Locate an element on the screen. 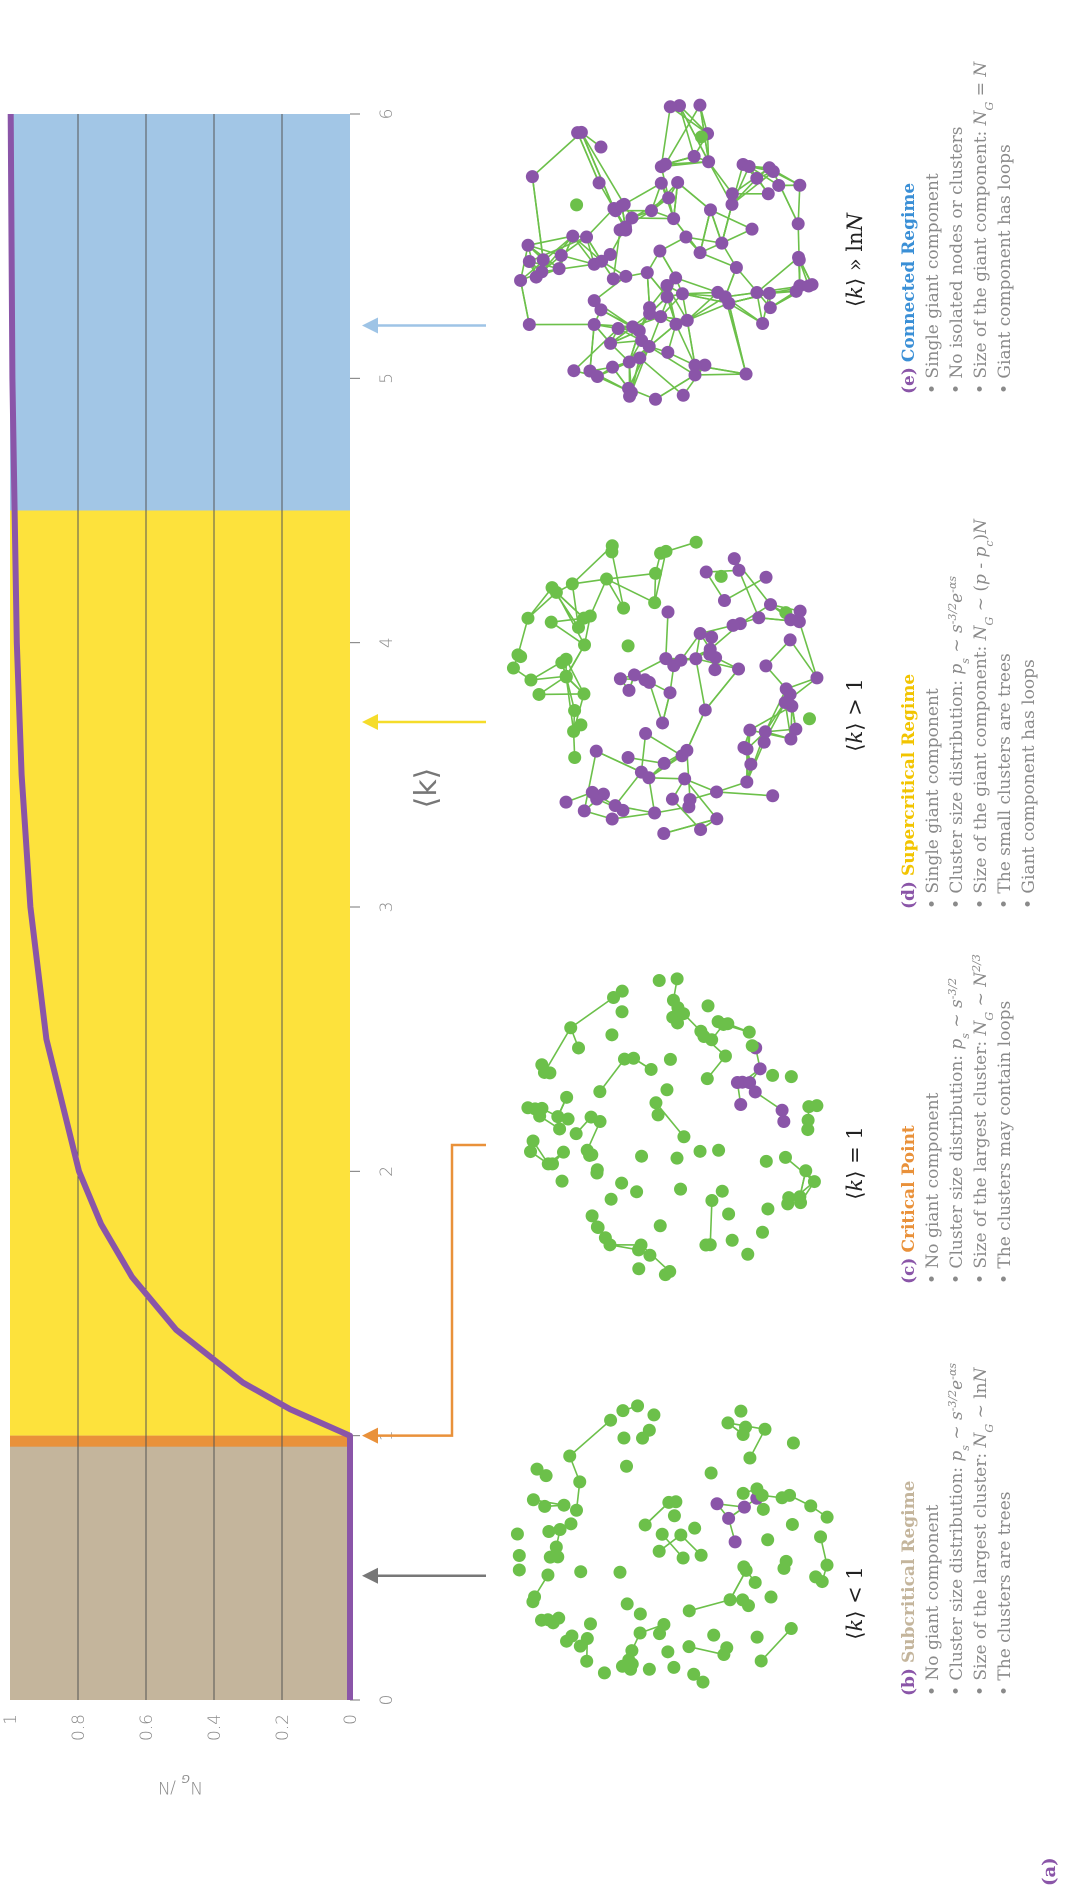 The width and height of the screenshot is (1068, 1900). text-segment: p is located at coordinates (981, 579).